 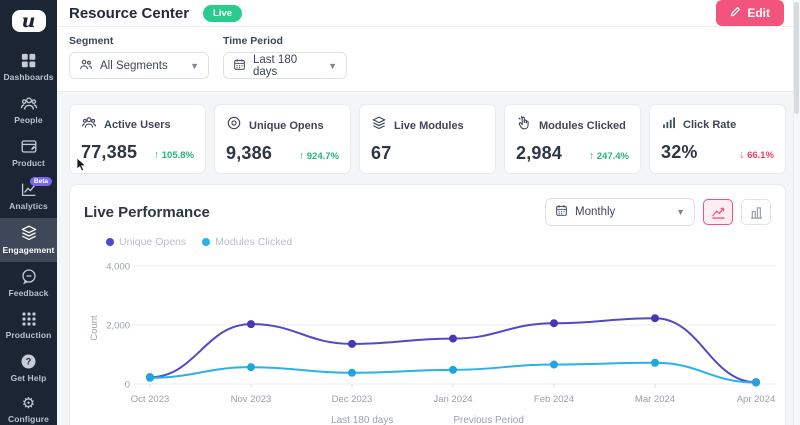 What do you see at coordinates (28, 250) in the screenshot?
I see `sidebar-item-label: Engagement` at bounding box center [28, 250].